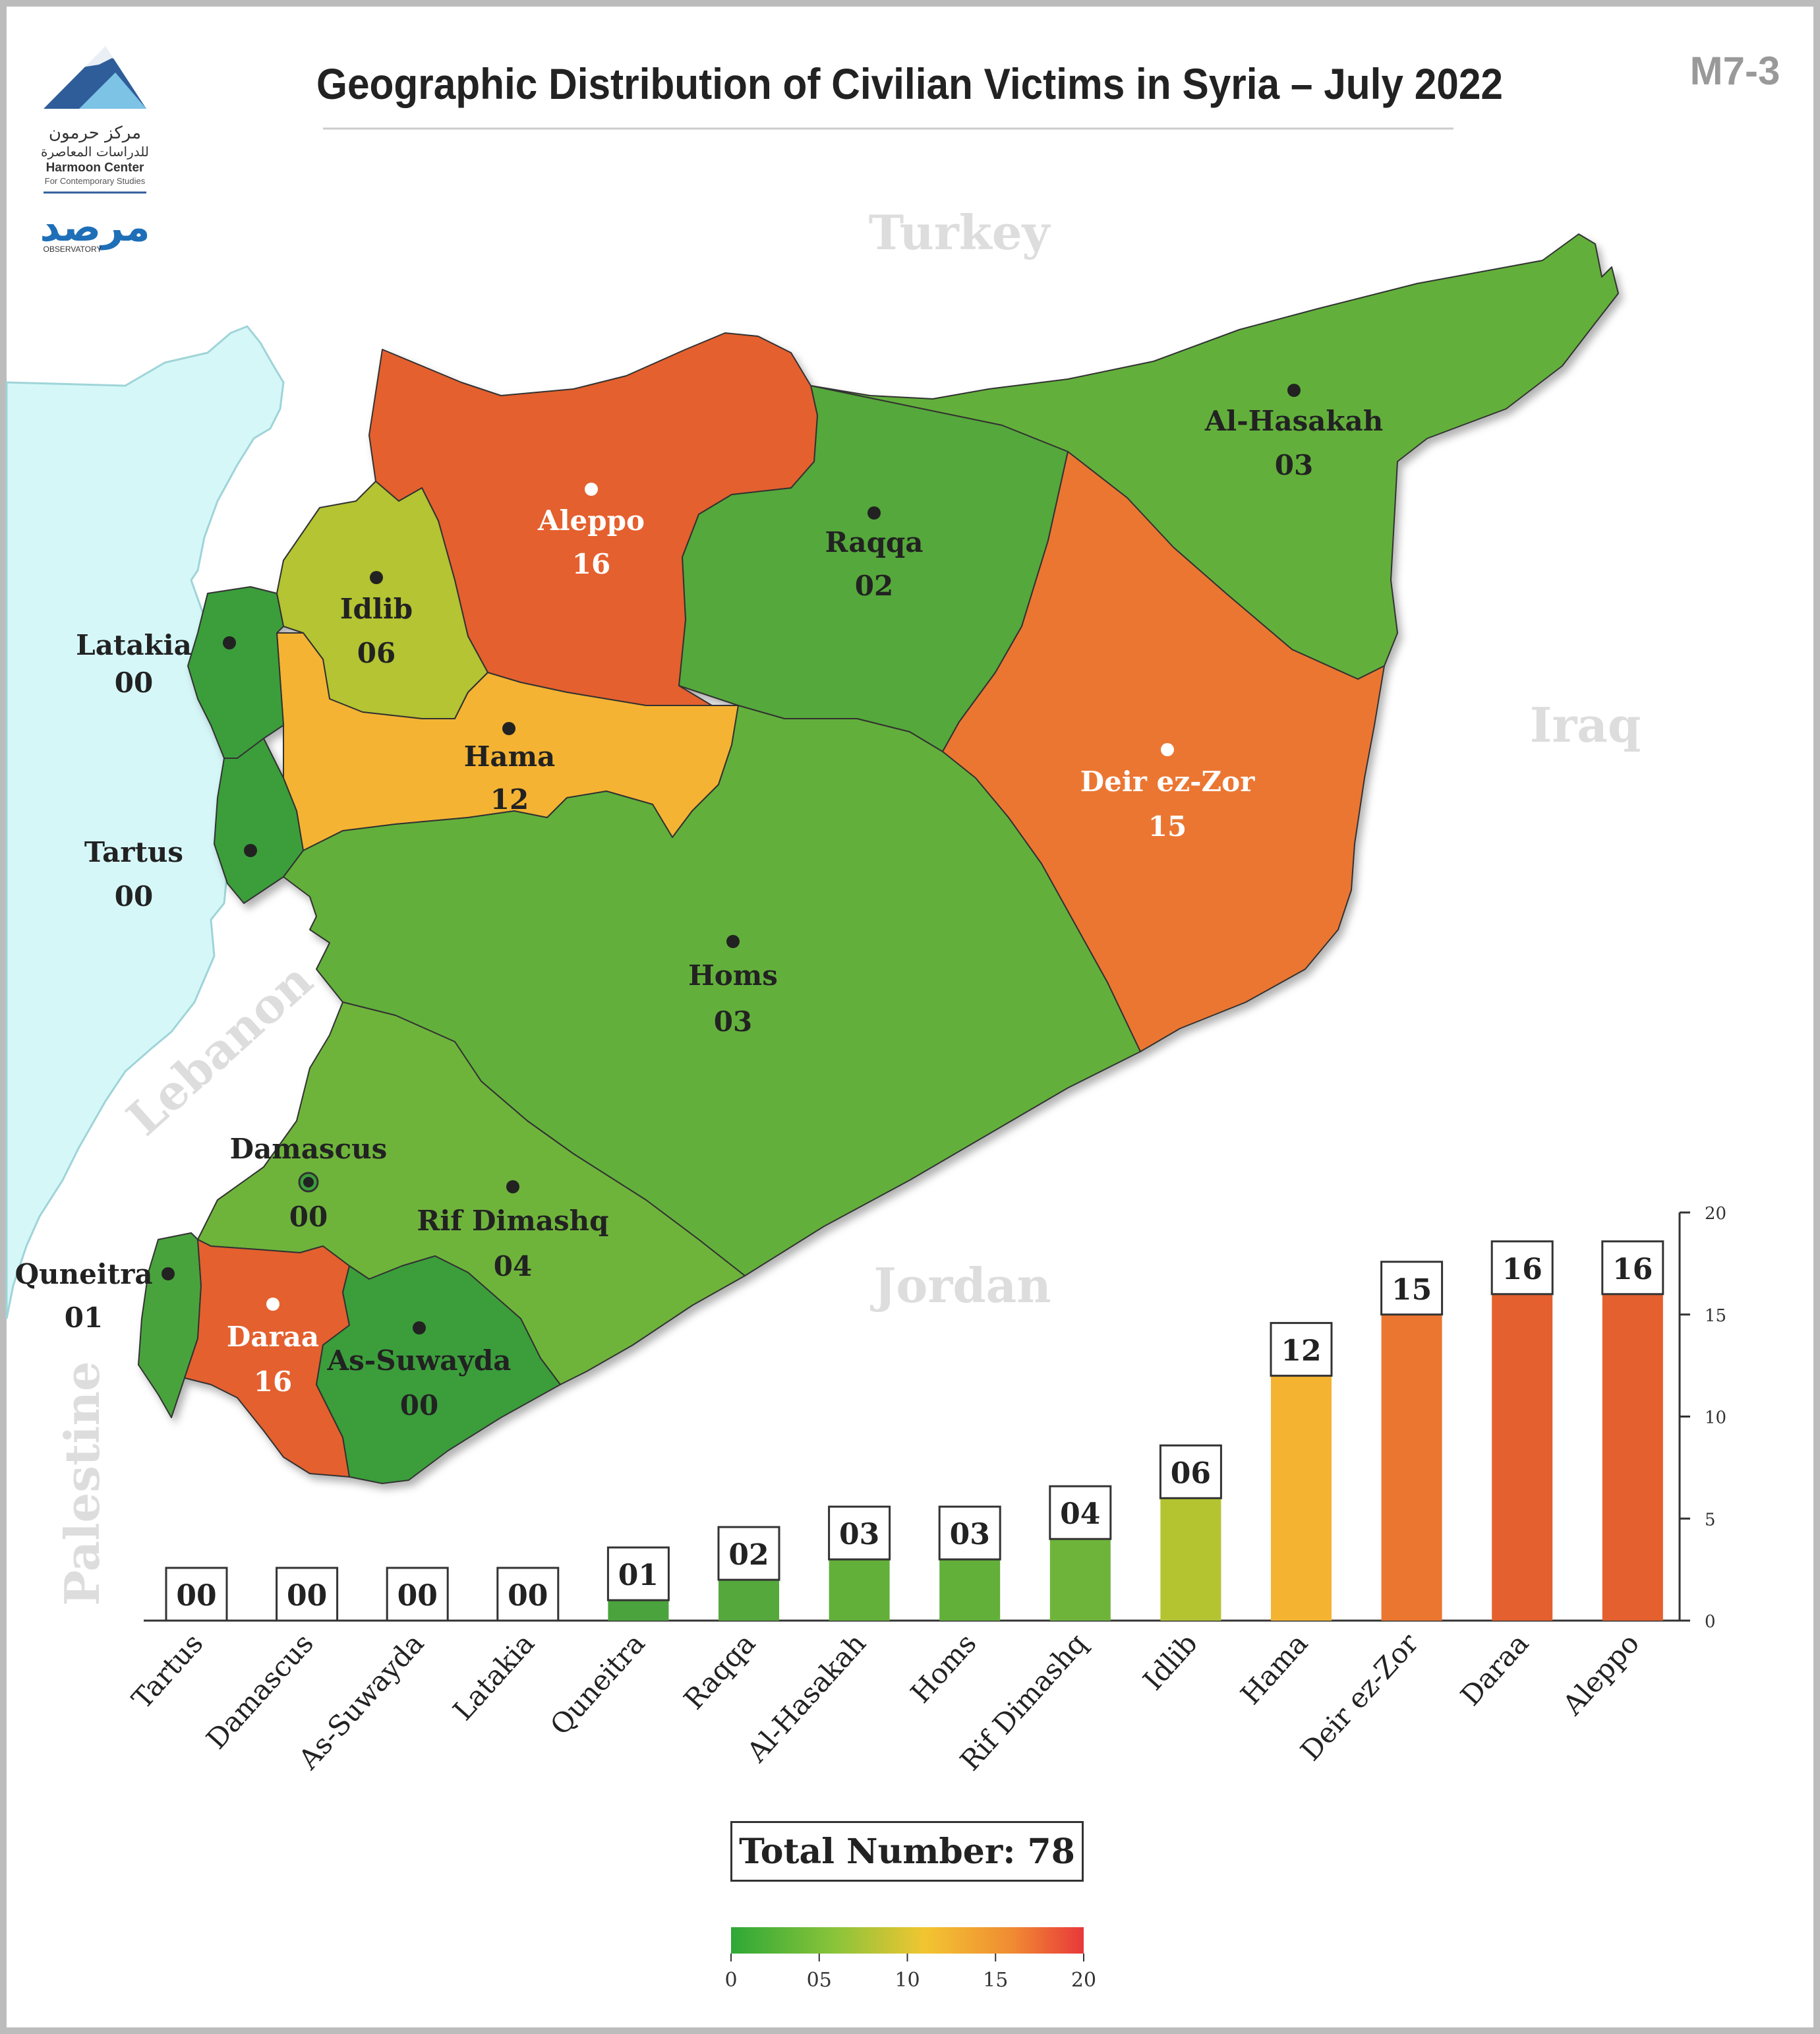  I want to click on scale-tick-label: 10, so click(907, 1980).